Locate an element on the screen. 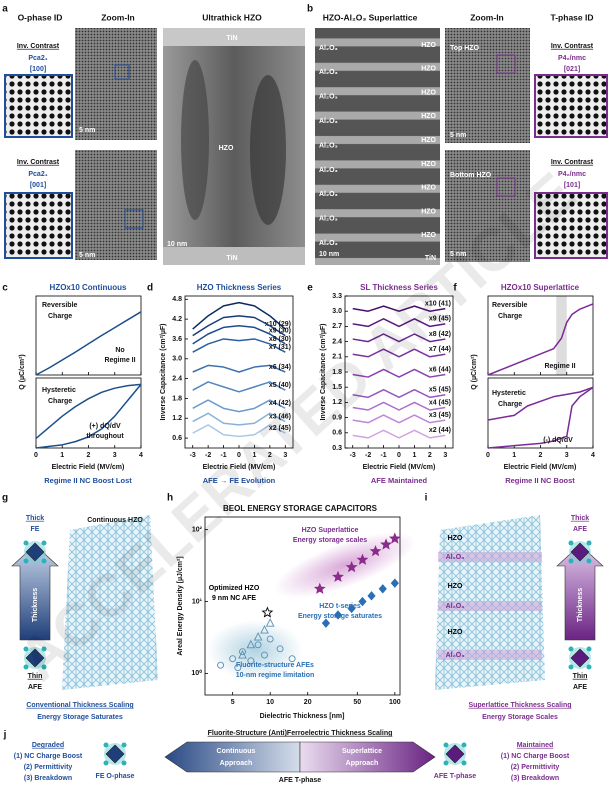  legend-label: x2 (45) is located at coordinates (280, 428).